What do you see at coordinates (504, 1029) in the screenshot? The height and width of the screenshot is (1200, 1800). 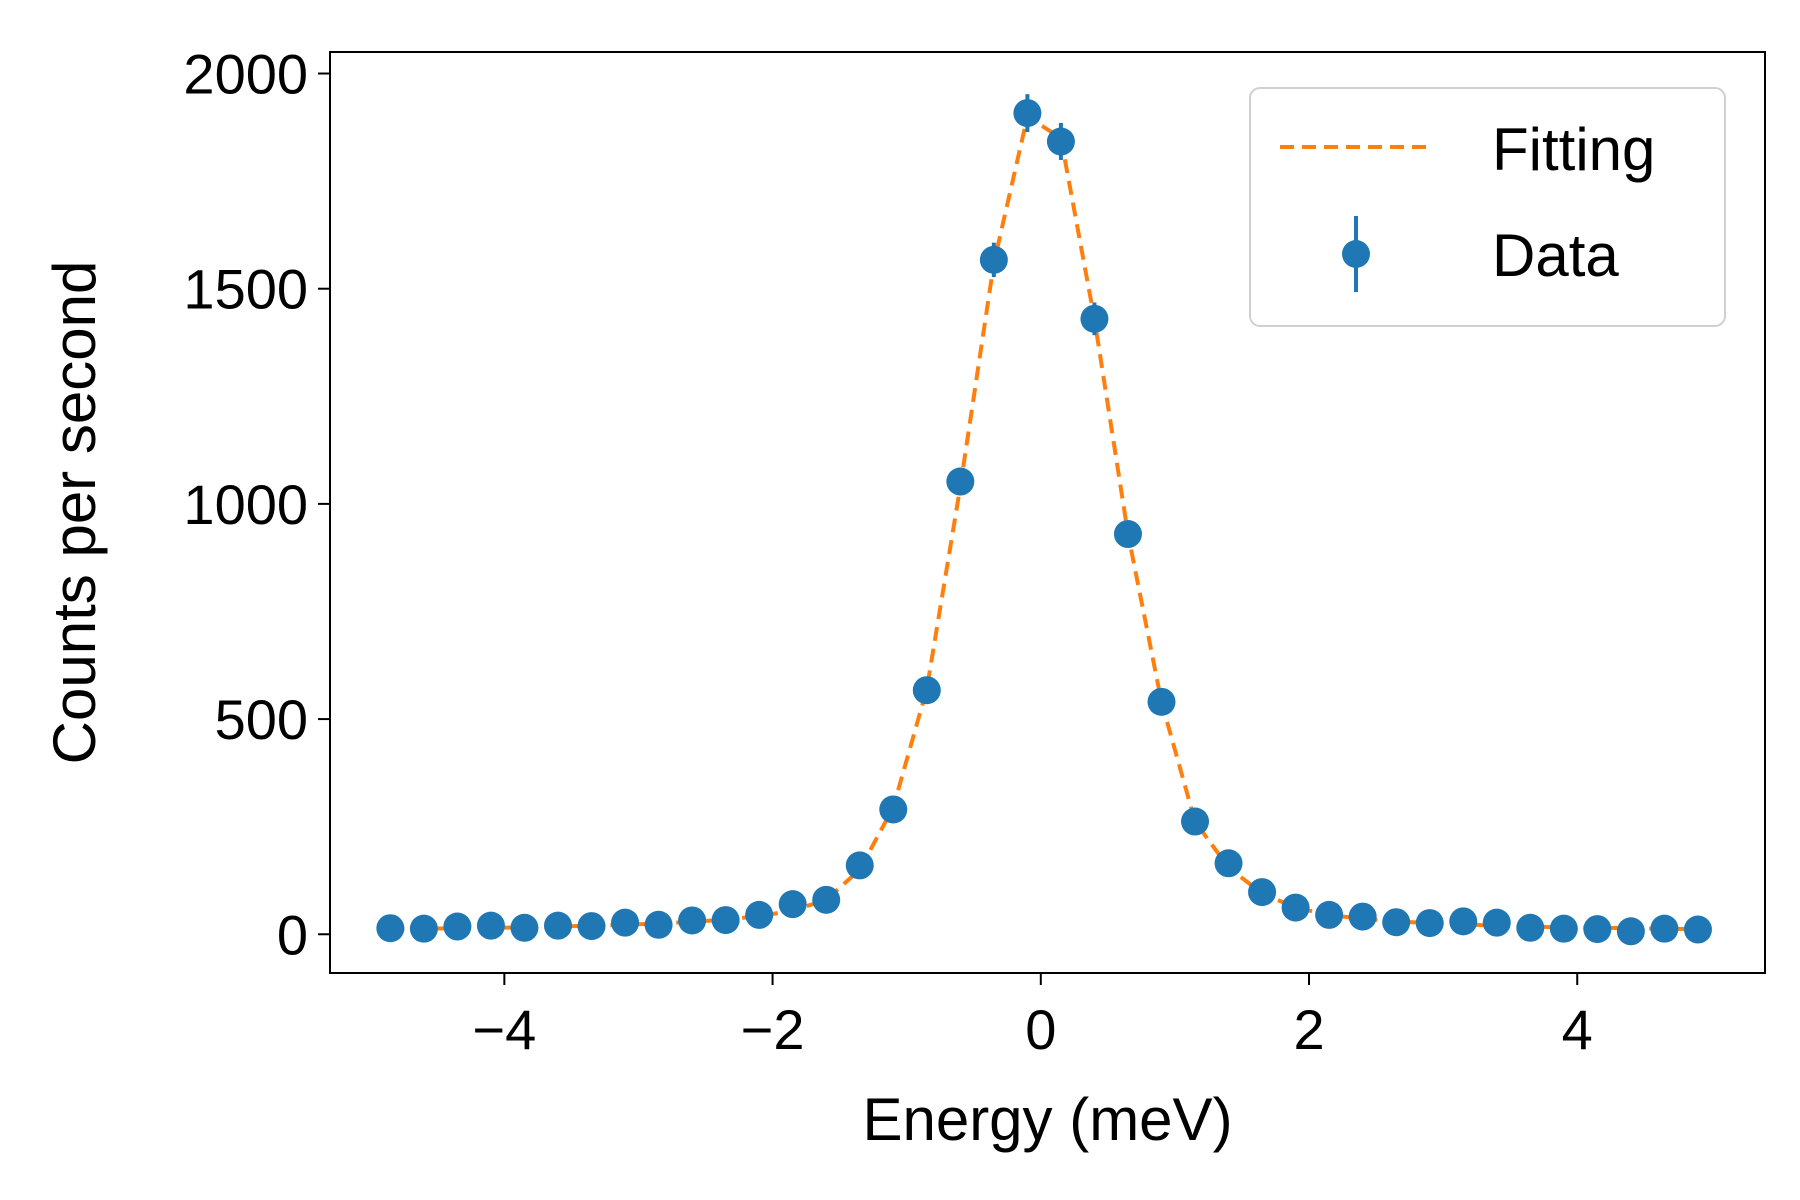 I see `x-tick-label: −4` at bounding box center [504, 1029].